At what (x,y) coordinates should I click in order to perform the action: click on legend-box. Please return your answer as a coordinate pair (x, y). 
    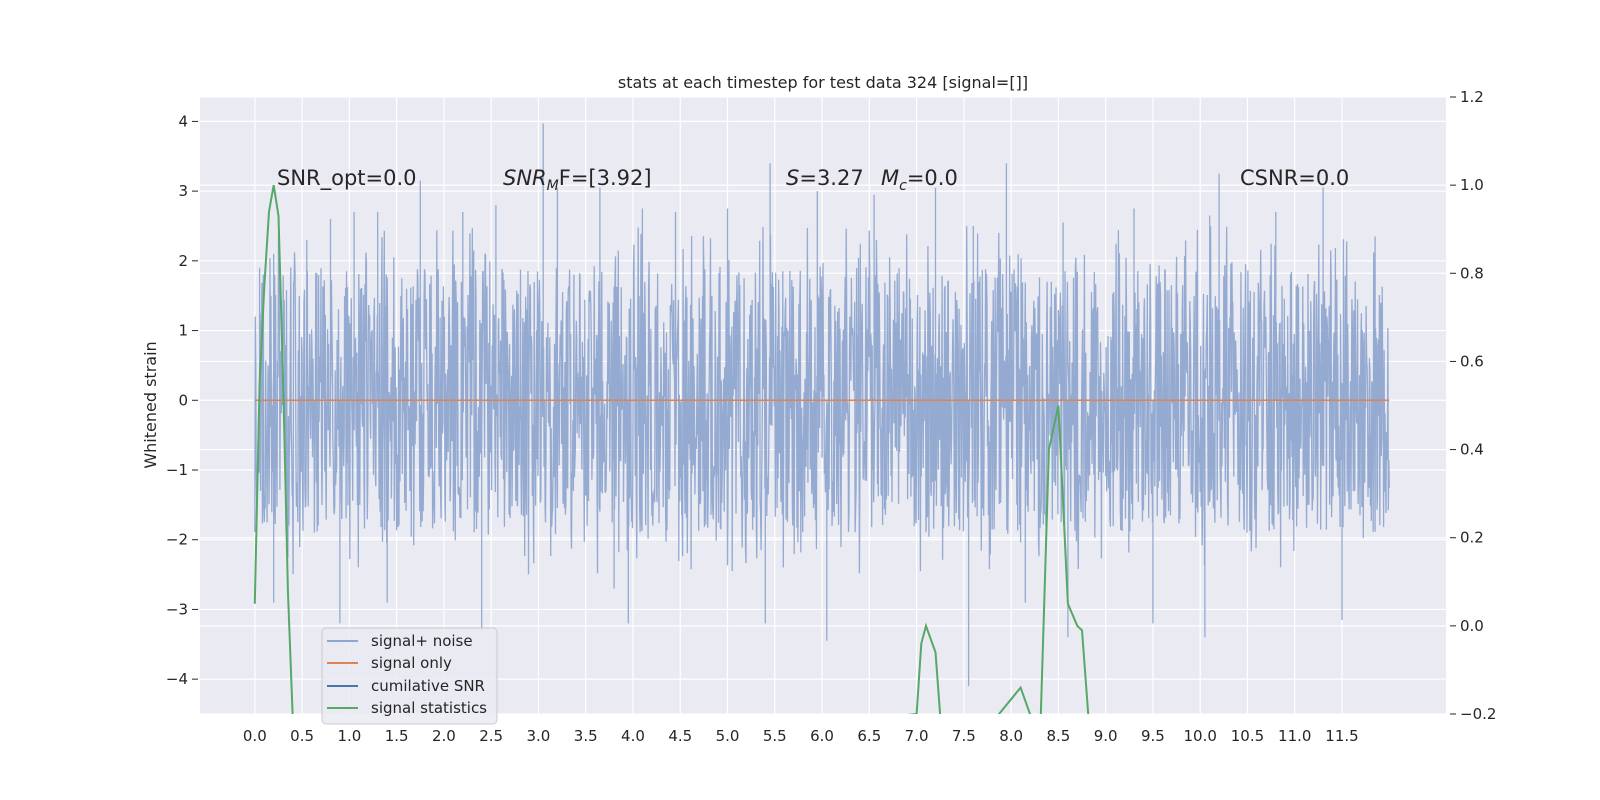
    Looking at the image, I should click on (409, 676).